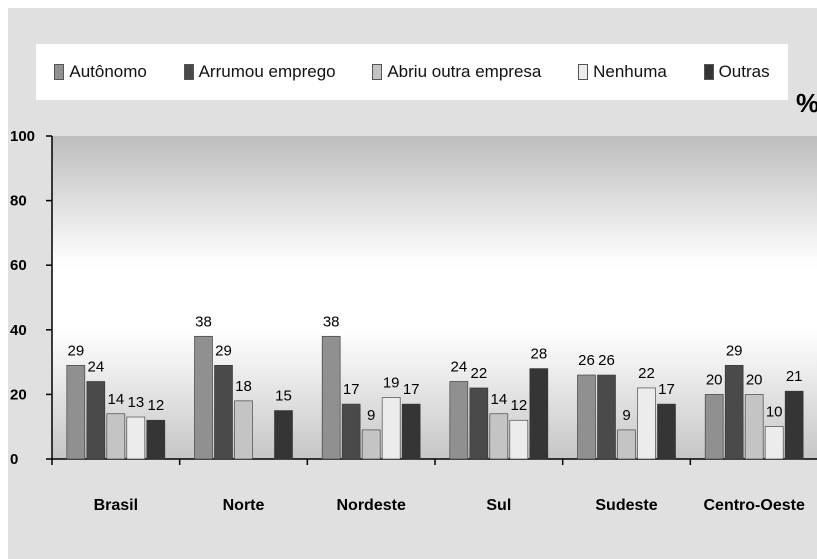 The width and height of the screenshot is (817, 559). Describe the element at coordinates (478, 373) in the screenshot. I see `data-label-sul-arrumou-emprego: 22` at that location.